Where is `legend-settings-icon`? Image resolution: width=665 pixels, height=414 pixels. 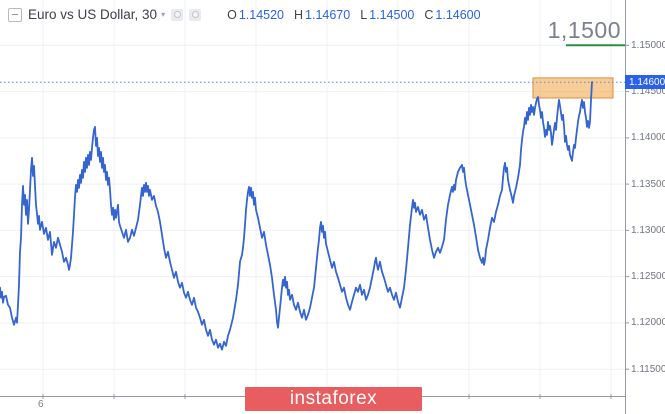 legend-settings-icon is located at coordinates (195, 14).